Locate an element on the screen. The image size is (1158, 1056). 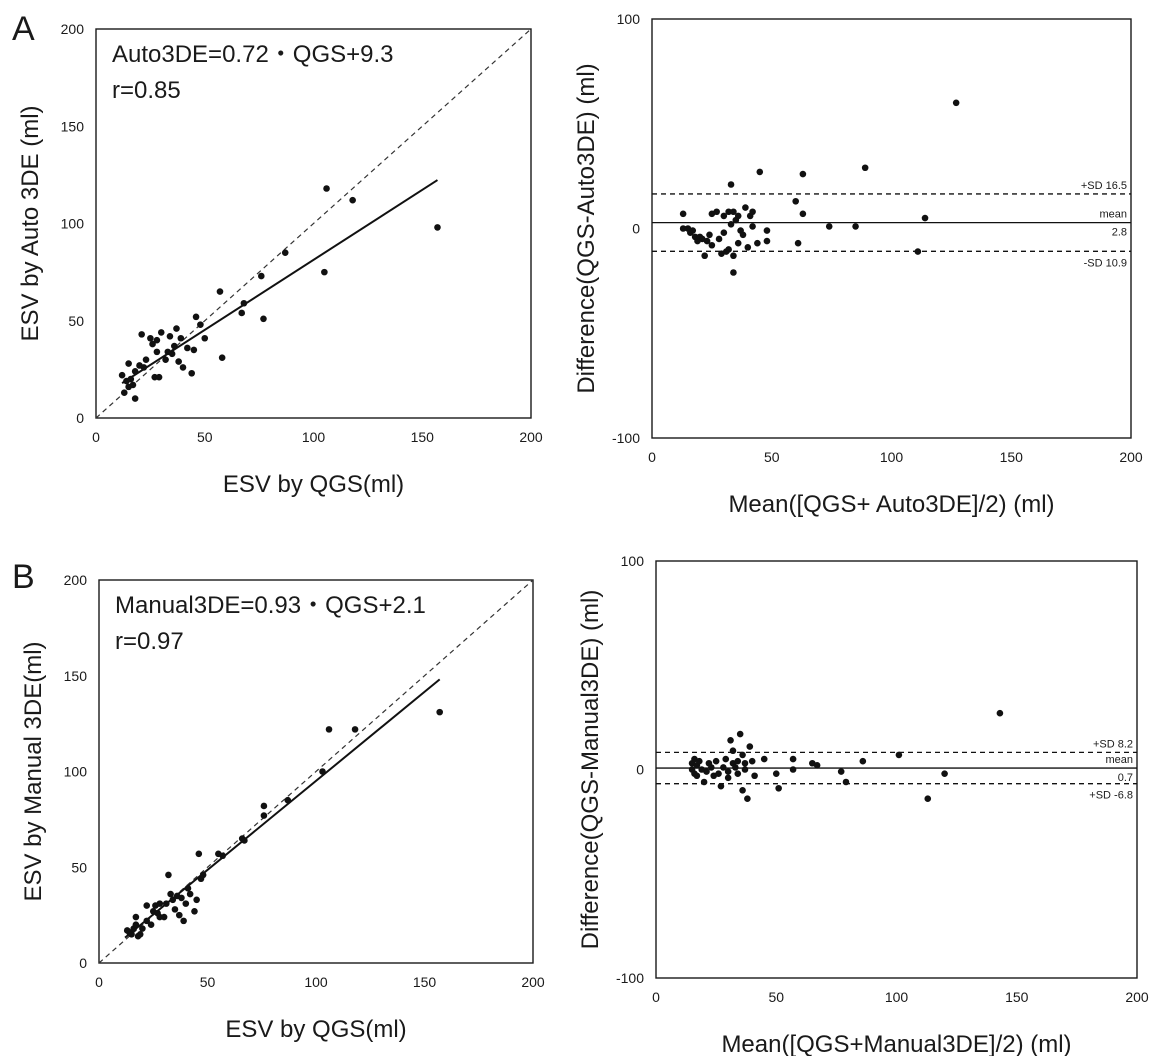
x-tick-label: 100 is located at coordinates (892, 457).